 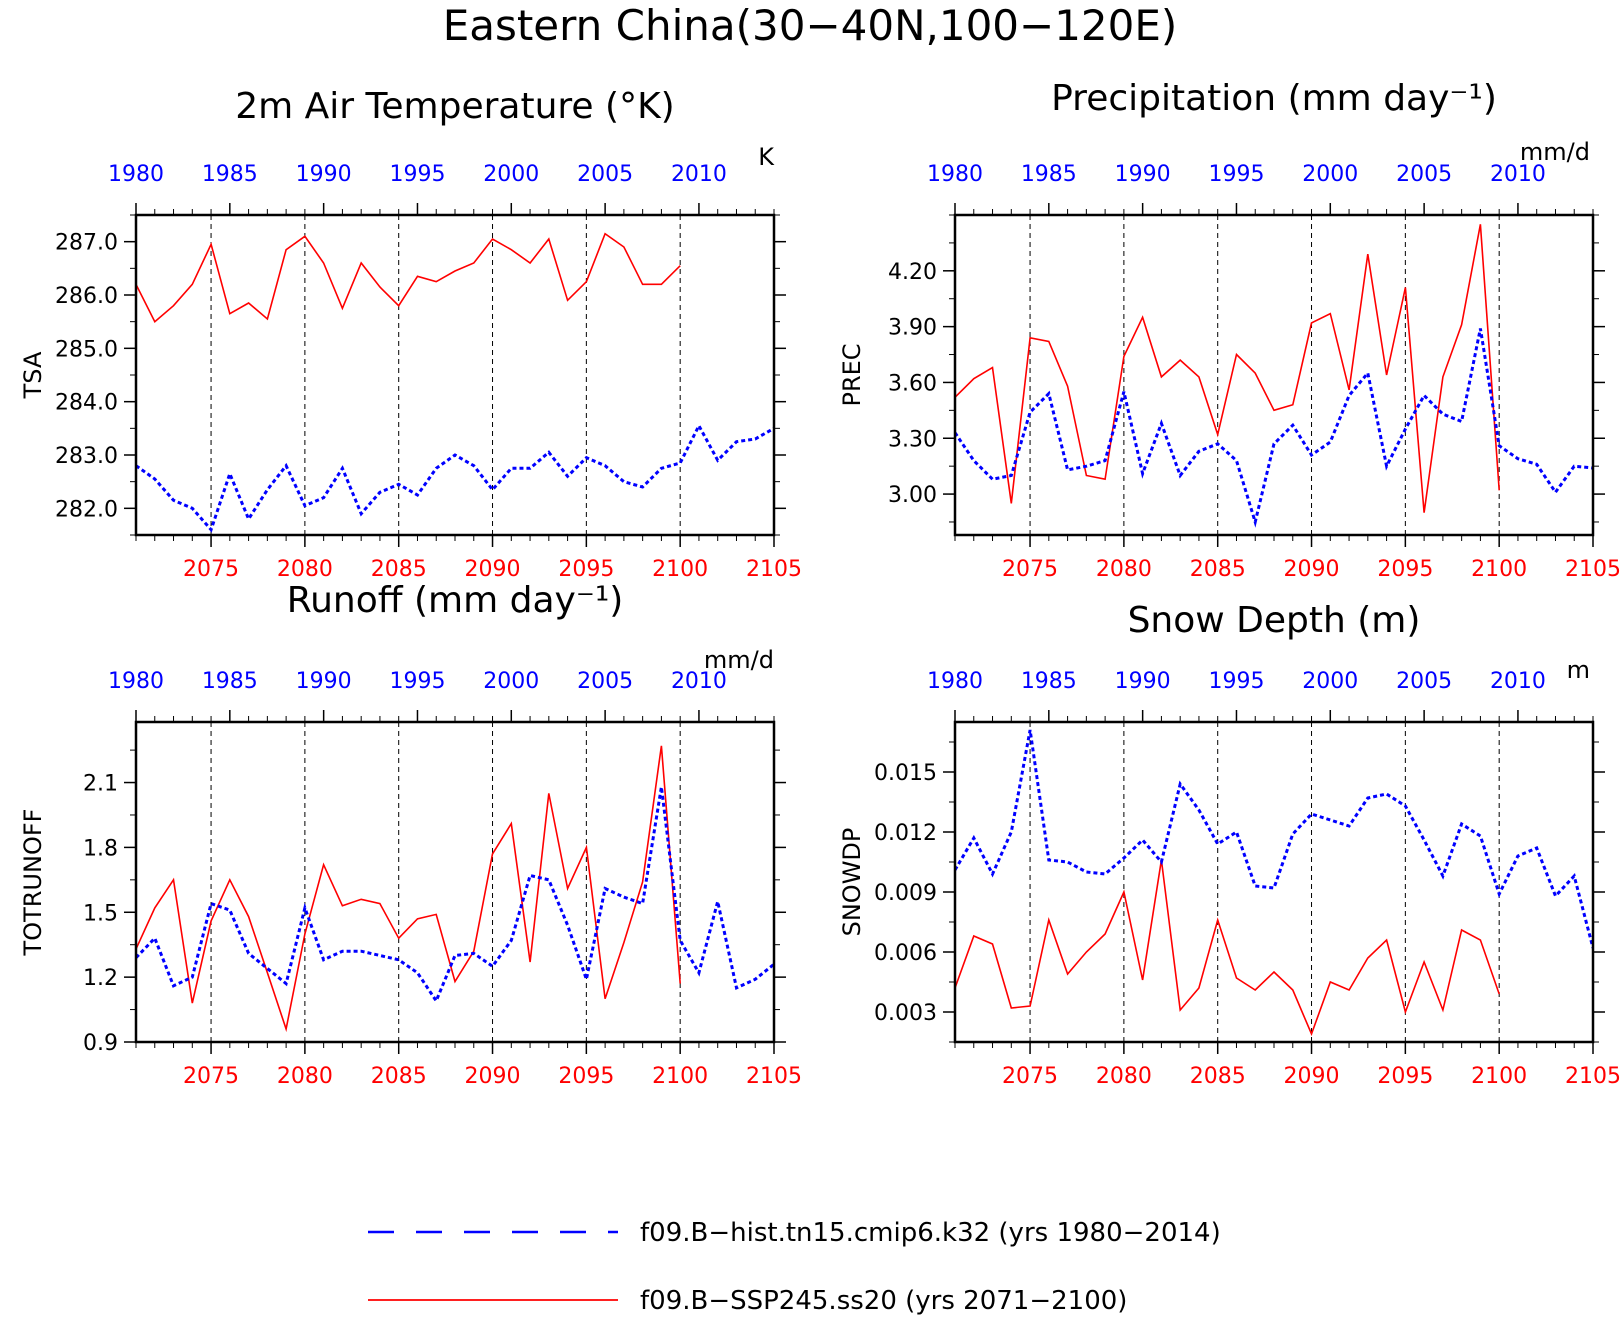 What do you see at coordinates (100, 848) in the screenshot?
I see `y-tick-label: 1.8` at bounding box center [100, 848].